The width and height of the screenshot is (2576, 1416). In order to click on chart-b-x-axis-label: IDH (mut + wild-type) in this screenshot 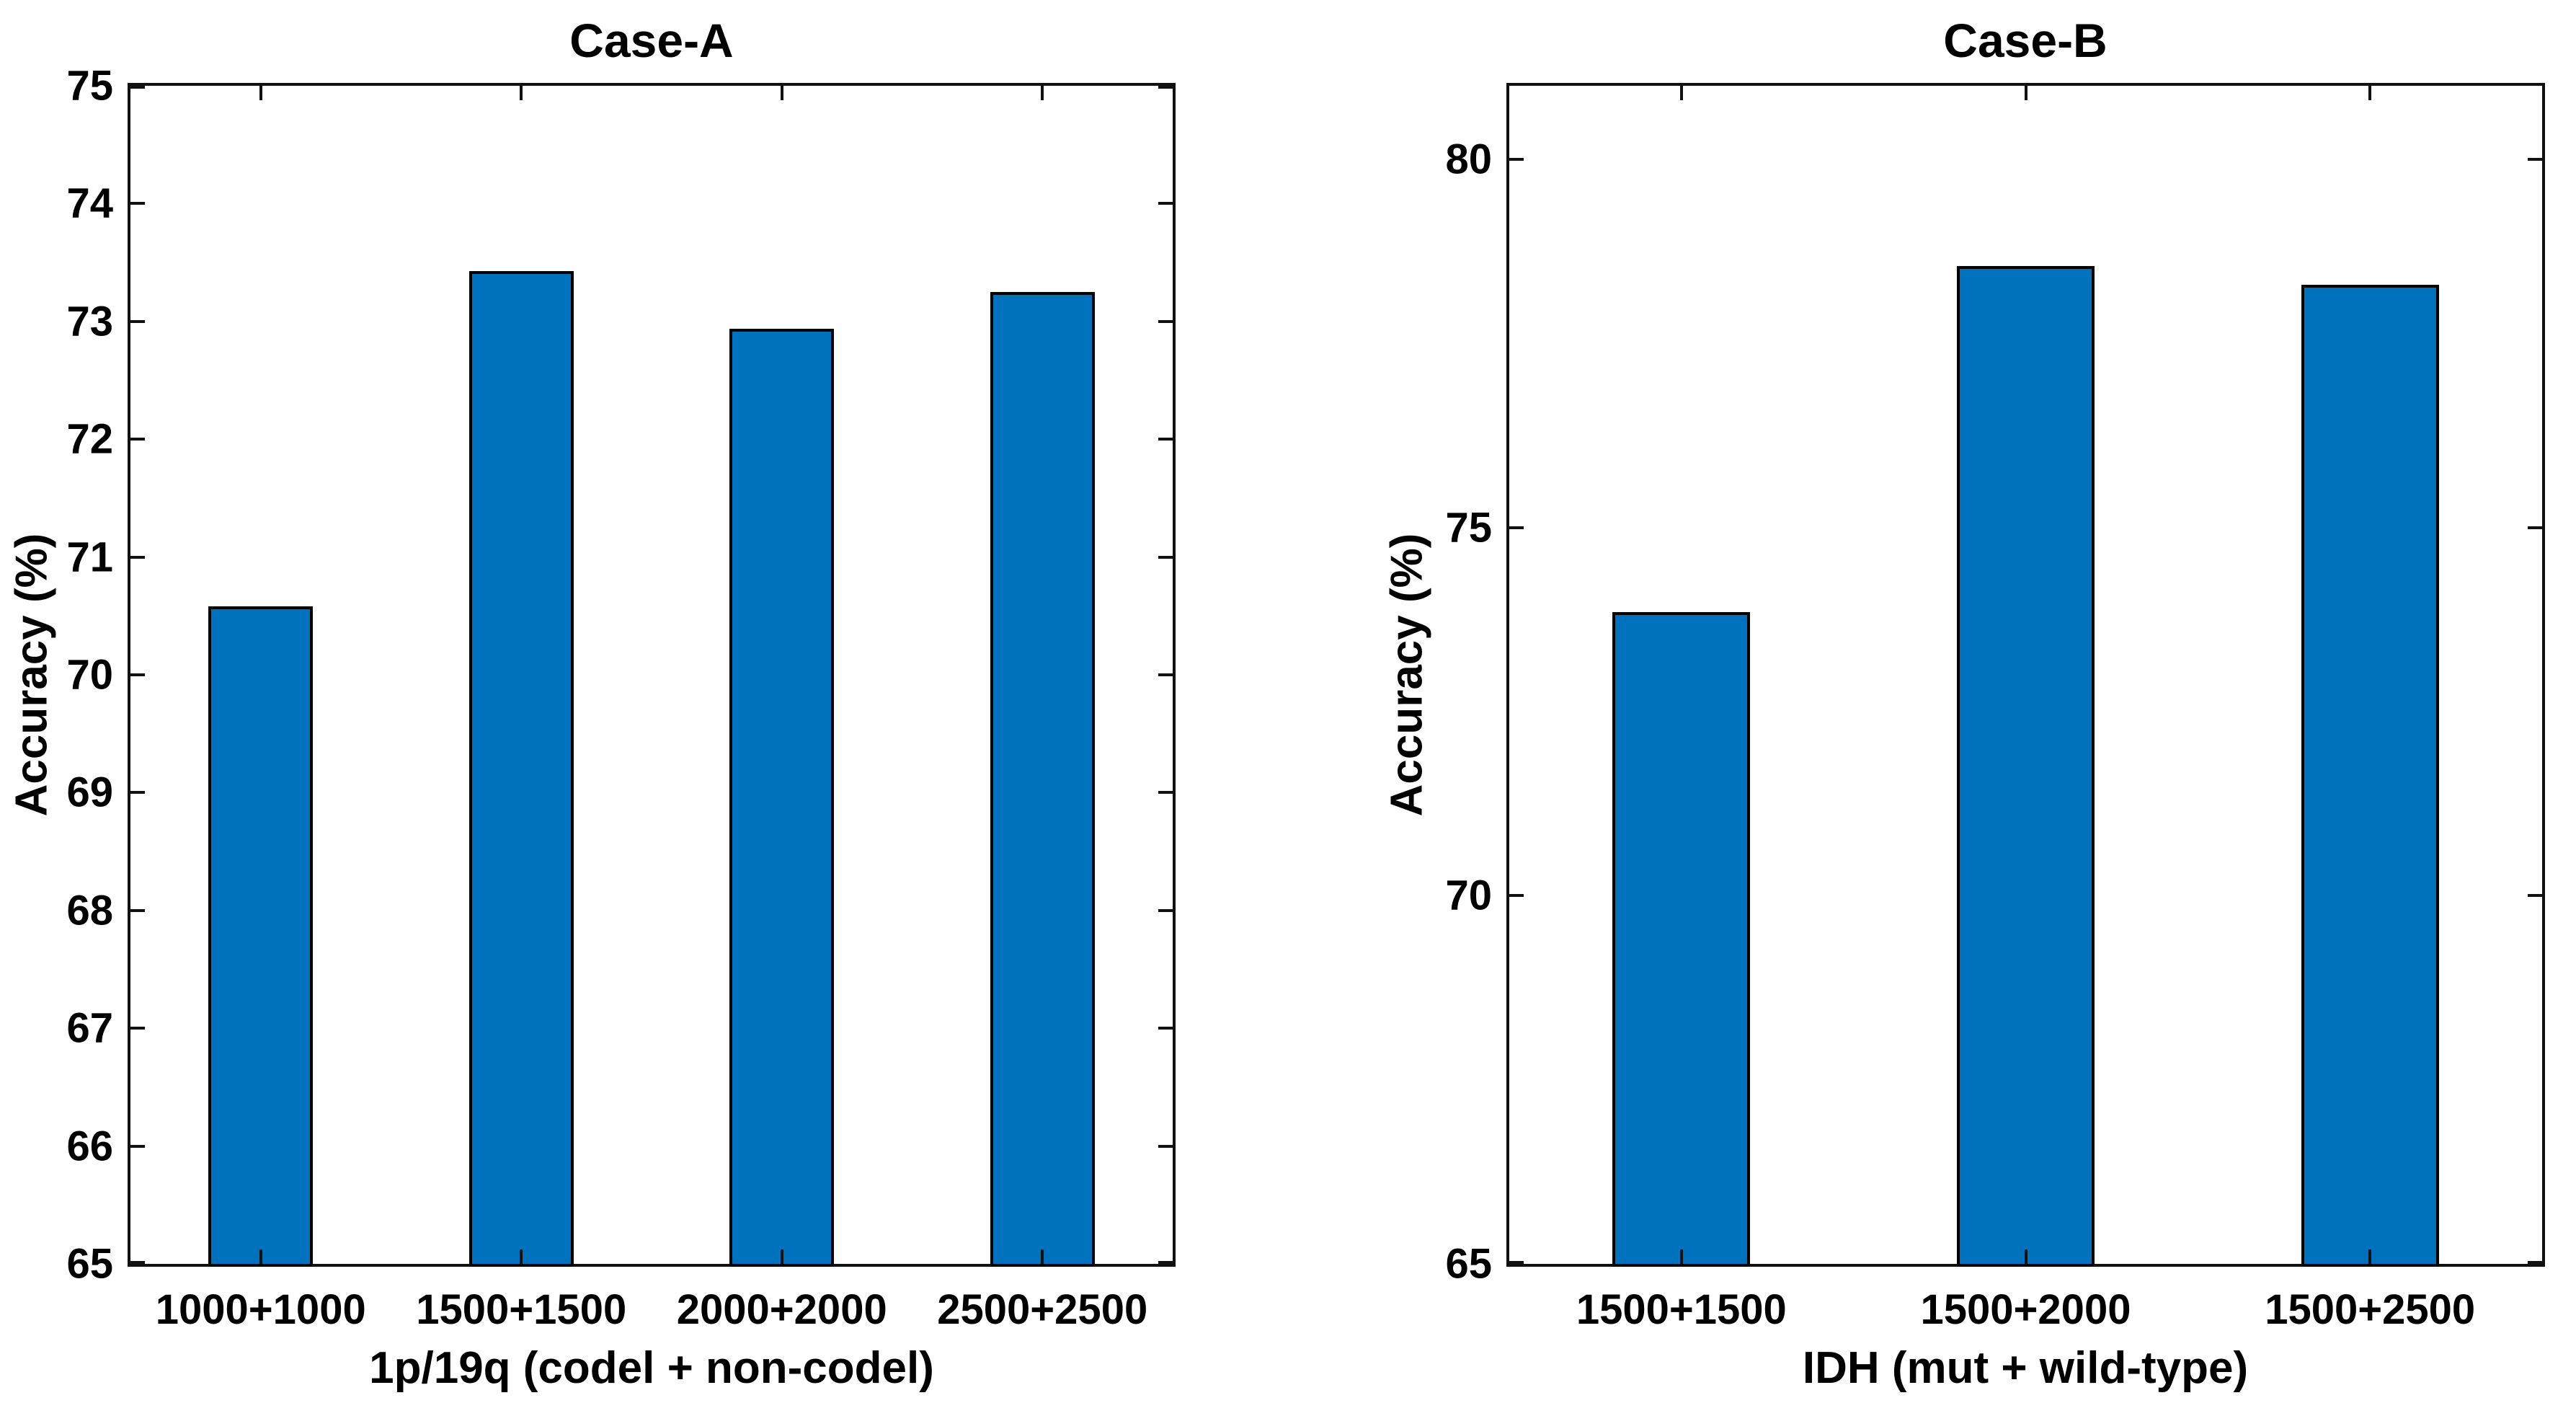, I will do `click(2025, 1368)`.